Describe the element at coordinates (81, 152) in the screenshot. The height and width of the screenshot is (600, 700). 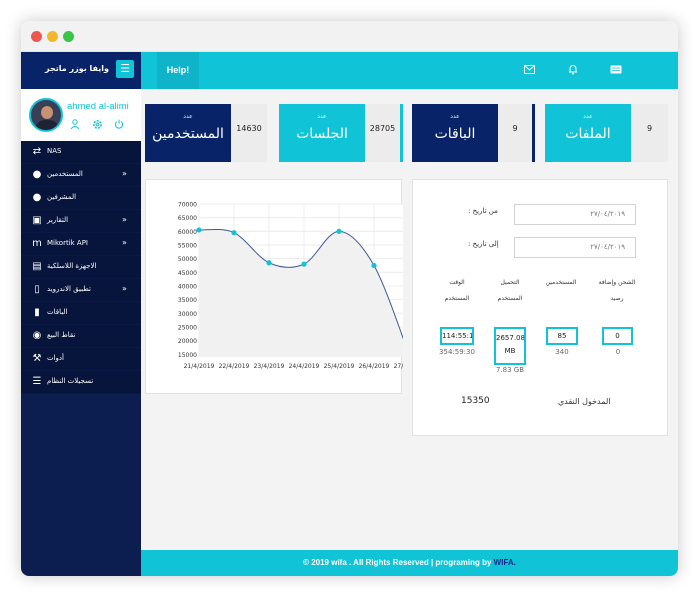
I see `sidebar-item: ⇄ NAS` at that location.